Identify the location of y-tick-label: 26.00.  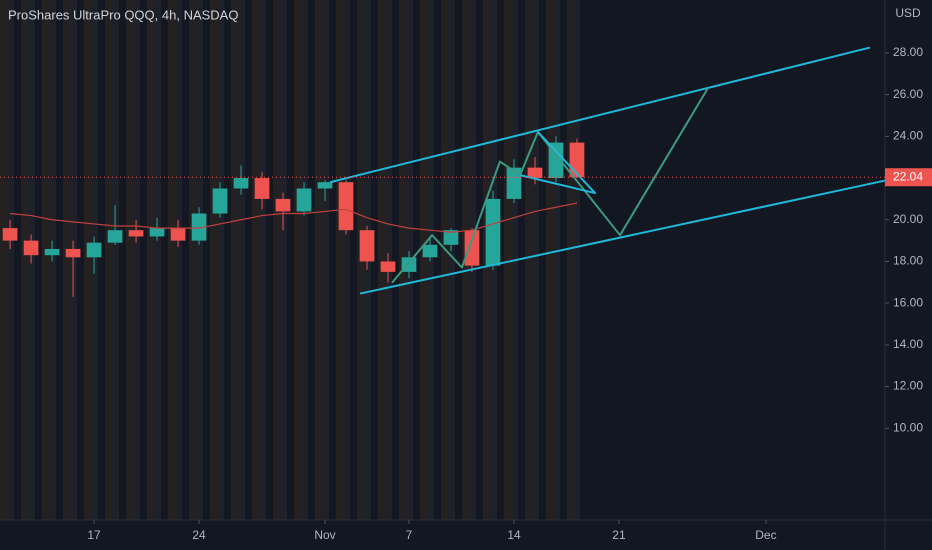
(908, 94).